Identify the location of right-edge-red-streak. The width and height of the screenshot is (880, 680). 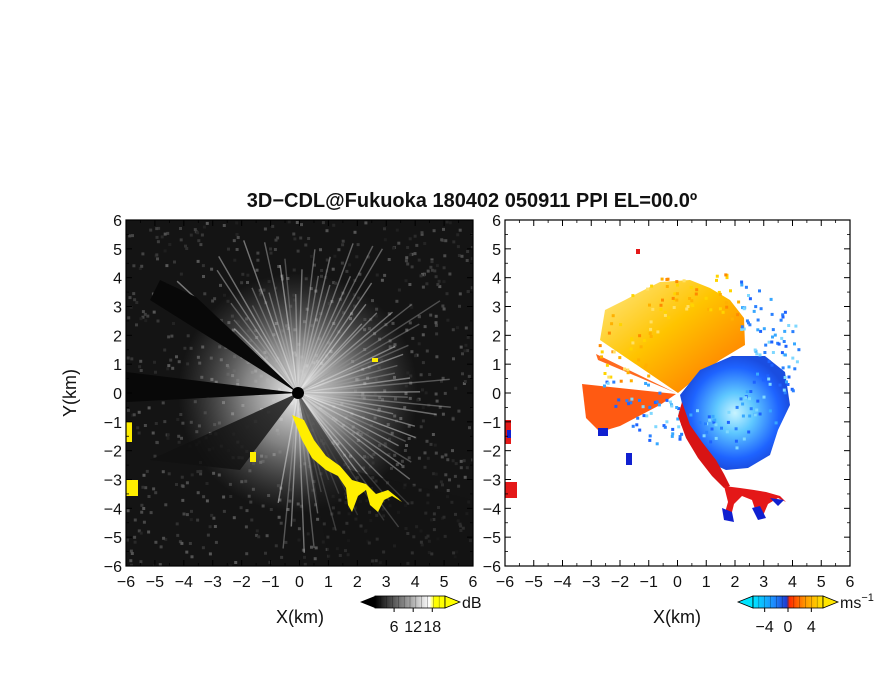
(704, 445).